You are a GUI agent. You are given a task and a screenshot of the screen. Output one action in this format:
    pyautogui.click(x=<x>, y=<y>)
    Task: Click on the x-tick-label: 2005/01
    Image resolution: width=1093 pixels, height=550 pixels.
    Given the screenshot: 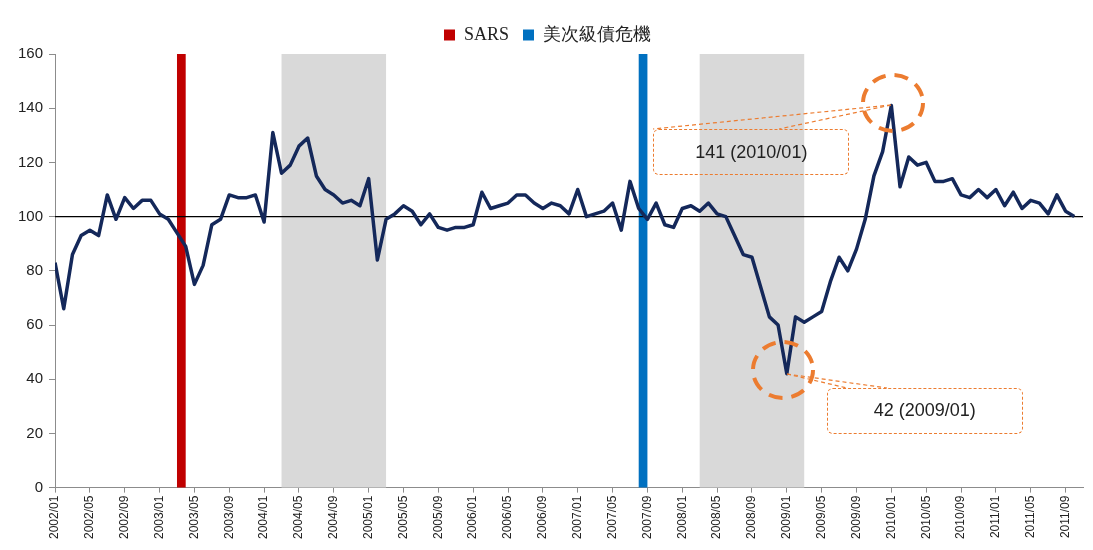 What is the action you would take?
    pyautogui.click(x=367, y=517)
    